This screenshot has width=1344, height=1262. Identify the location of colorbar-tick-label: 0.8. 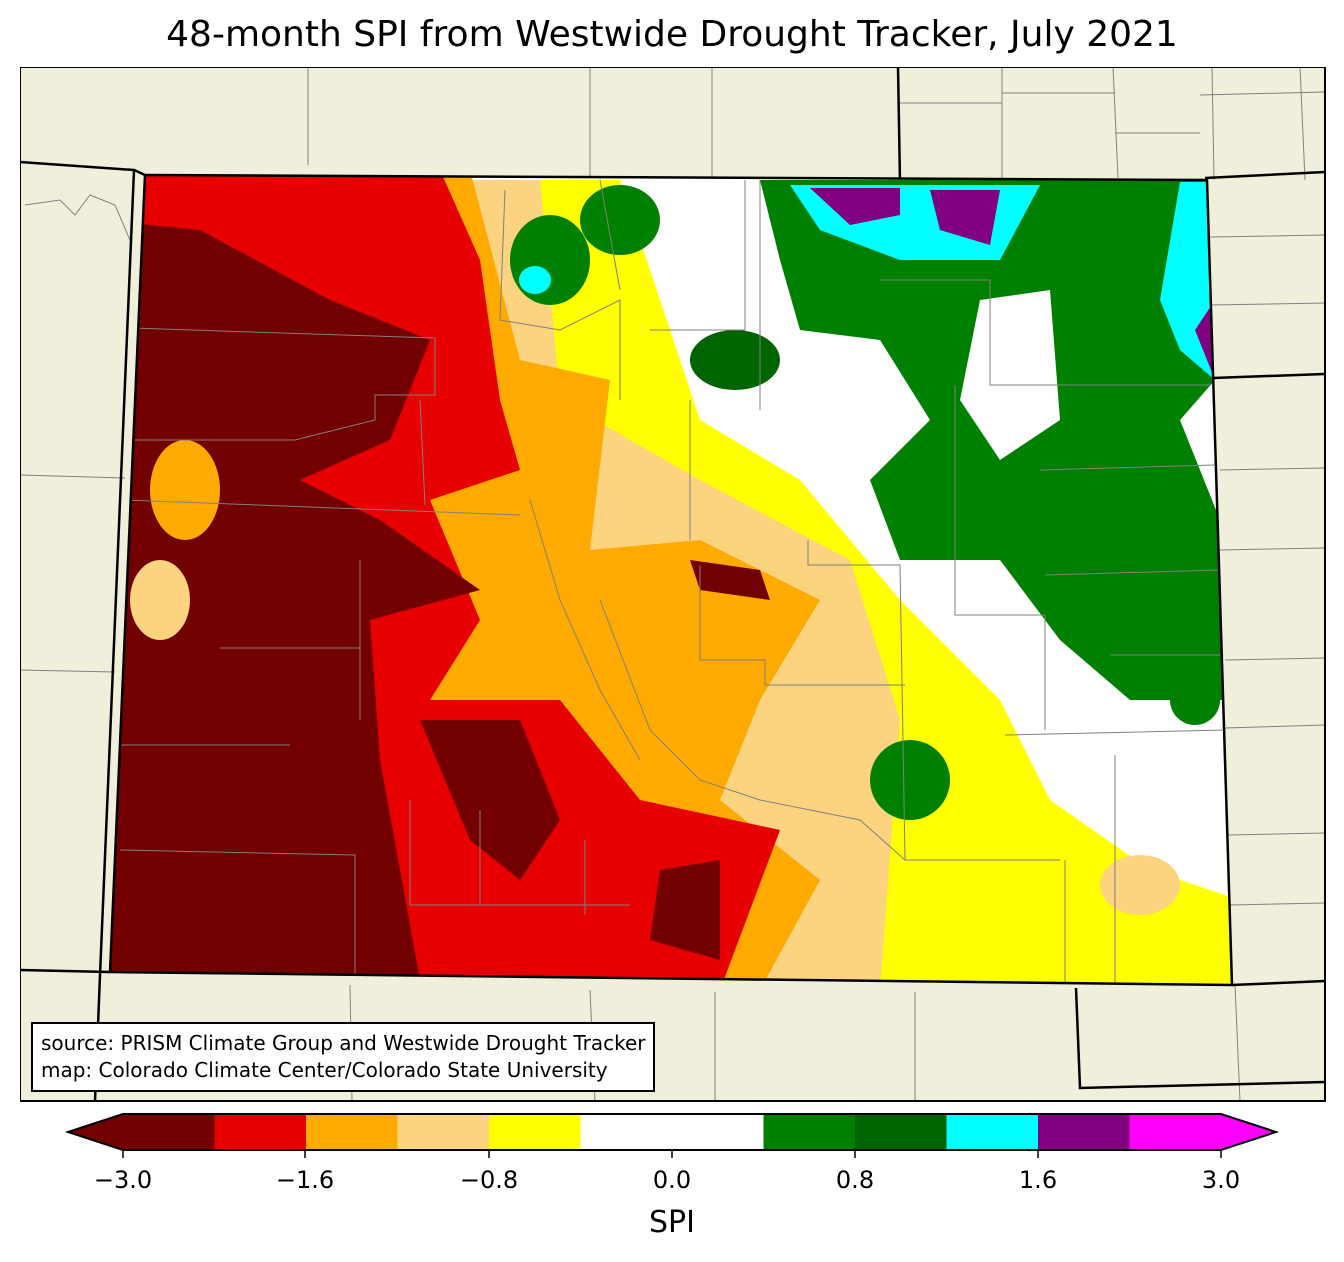
(855, 1180).